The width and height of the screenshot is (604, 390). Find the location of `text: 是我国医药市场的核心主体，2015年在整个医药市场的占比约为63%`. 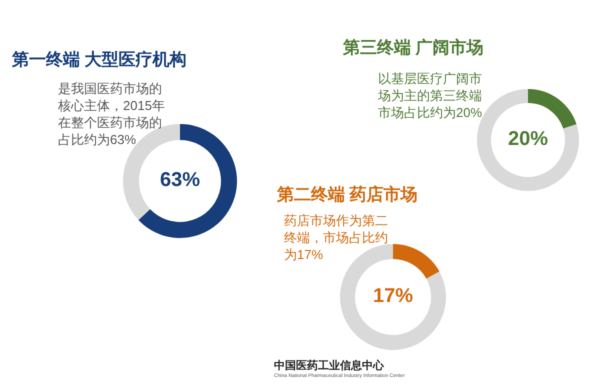

text: 是我国医药市场的核心主体，2015年在整个医药市场的占比约为63% is located at coordinates (112, 114).